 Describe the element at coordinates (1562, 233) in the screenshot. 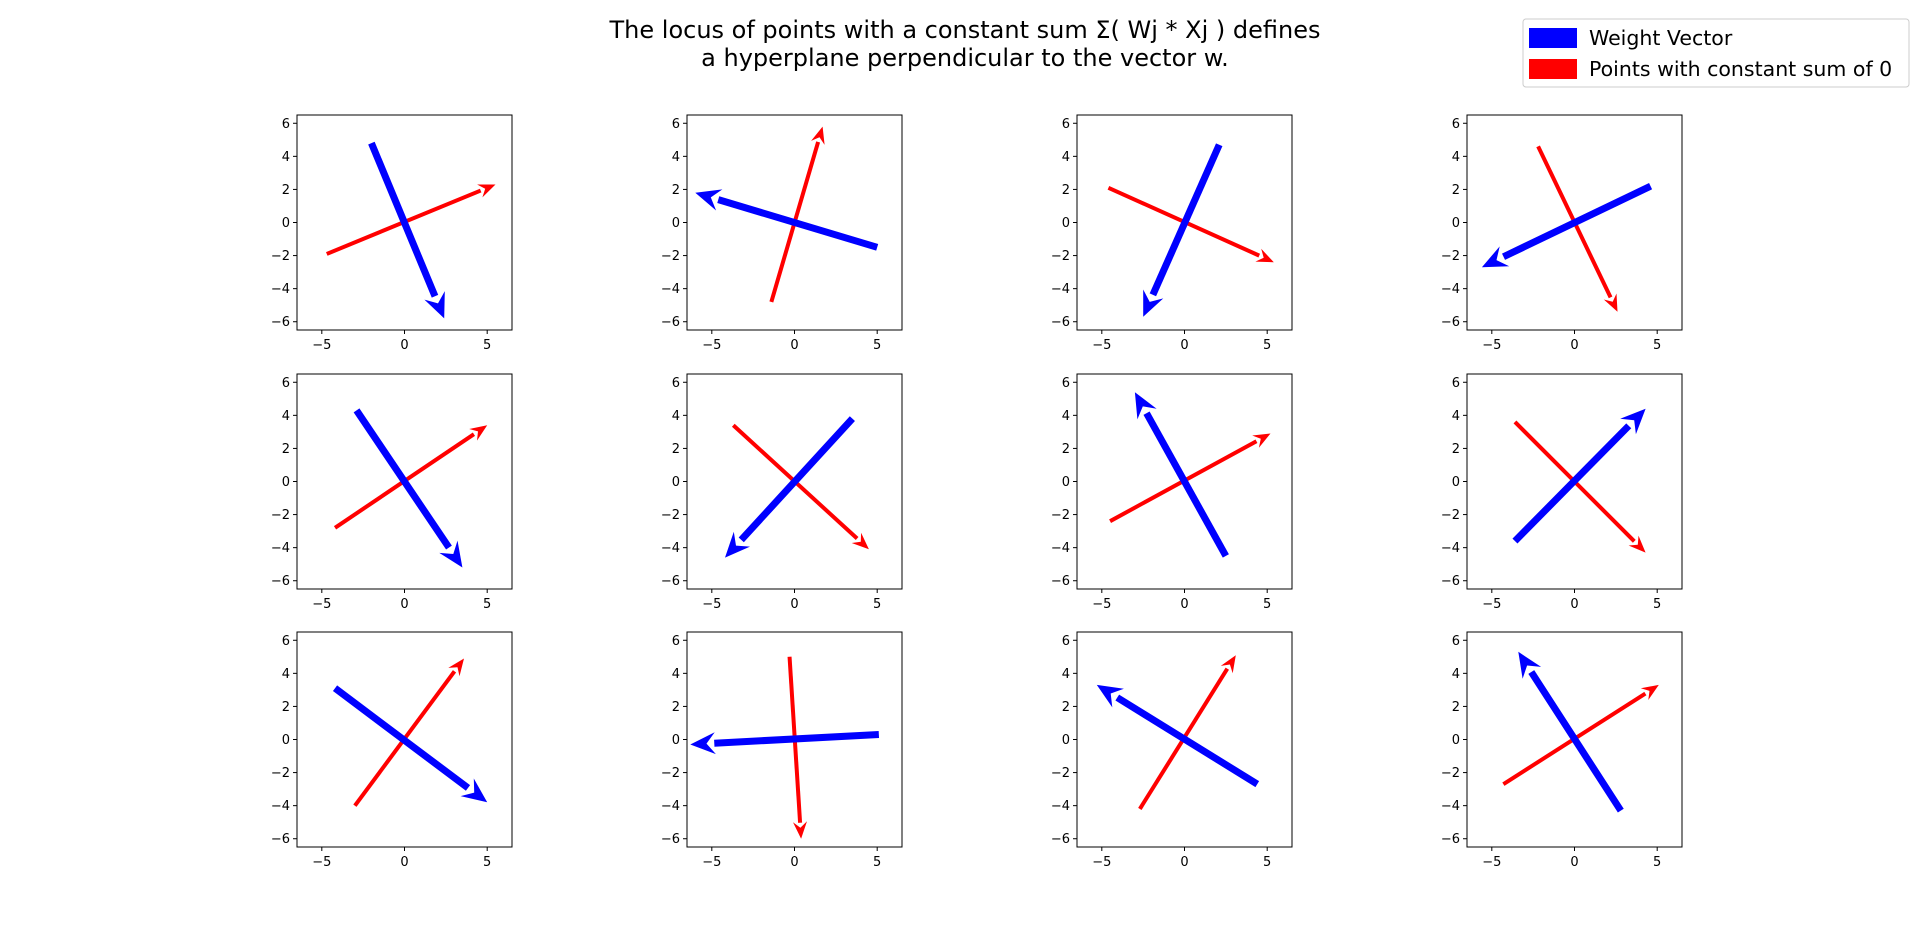

I see `subplot-4: −5 0 5 6 4 2 0 −2 −4 −6` at that location.